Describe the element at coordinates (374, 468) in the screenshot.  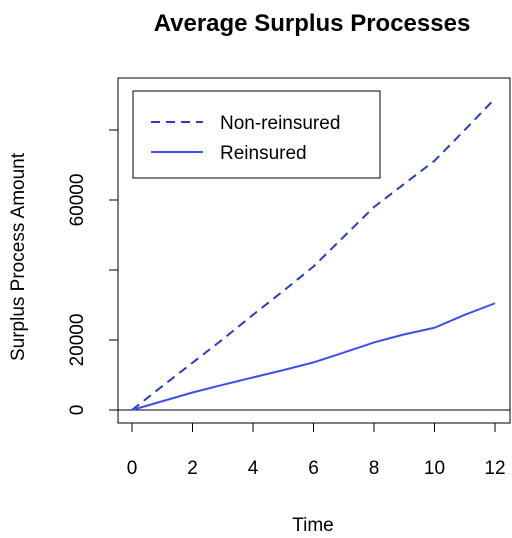
I see `x-tick-label: 8` at that location.